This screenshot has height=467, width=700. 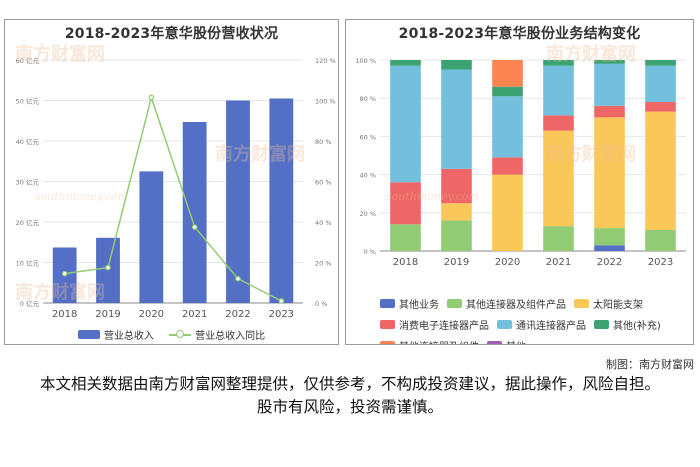 What do you see at coordinates (637, 326) in the screenshot?
I see `legend-label: 其他(补充)` at bounding box center [637, 326].